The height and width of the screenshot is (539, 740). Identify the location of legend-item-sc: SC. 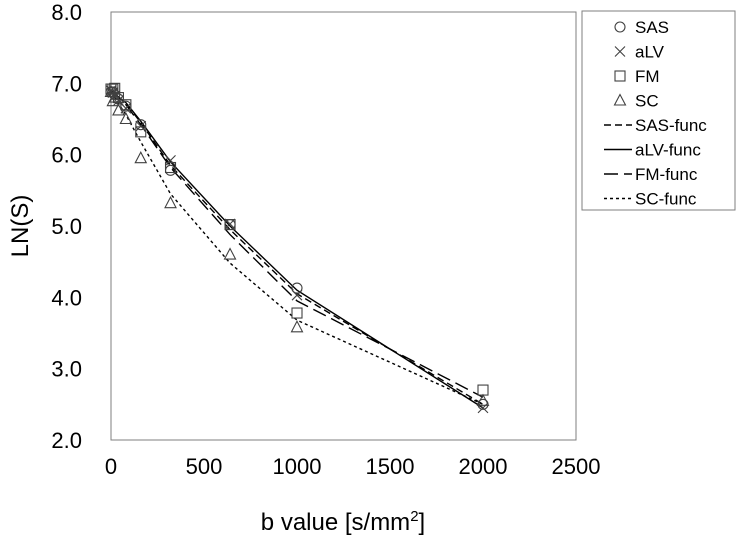
(636, 101).